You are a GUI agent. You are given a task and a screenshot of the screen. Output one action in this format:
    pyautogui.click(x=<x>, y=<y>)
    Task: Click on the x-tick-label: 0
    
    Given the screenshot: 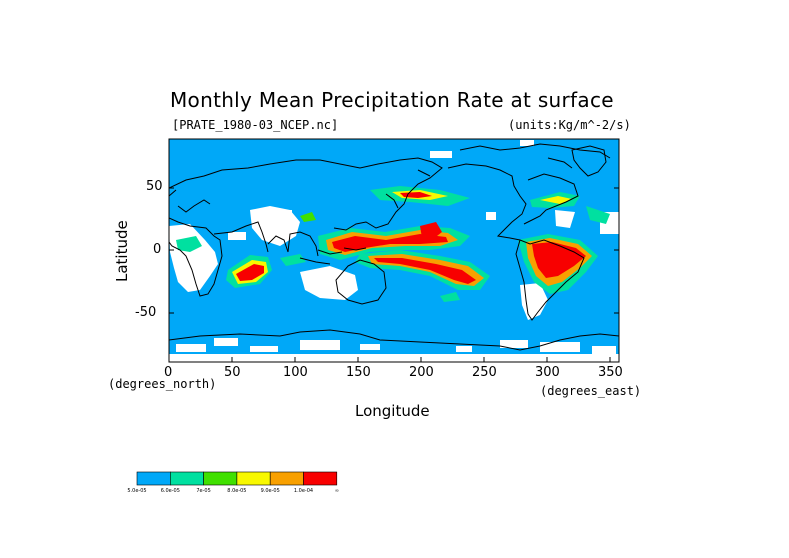 What is the action you would take?
    pyautogui.click(x=168, y=372)
    